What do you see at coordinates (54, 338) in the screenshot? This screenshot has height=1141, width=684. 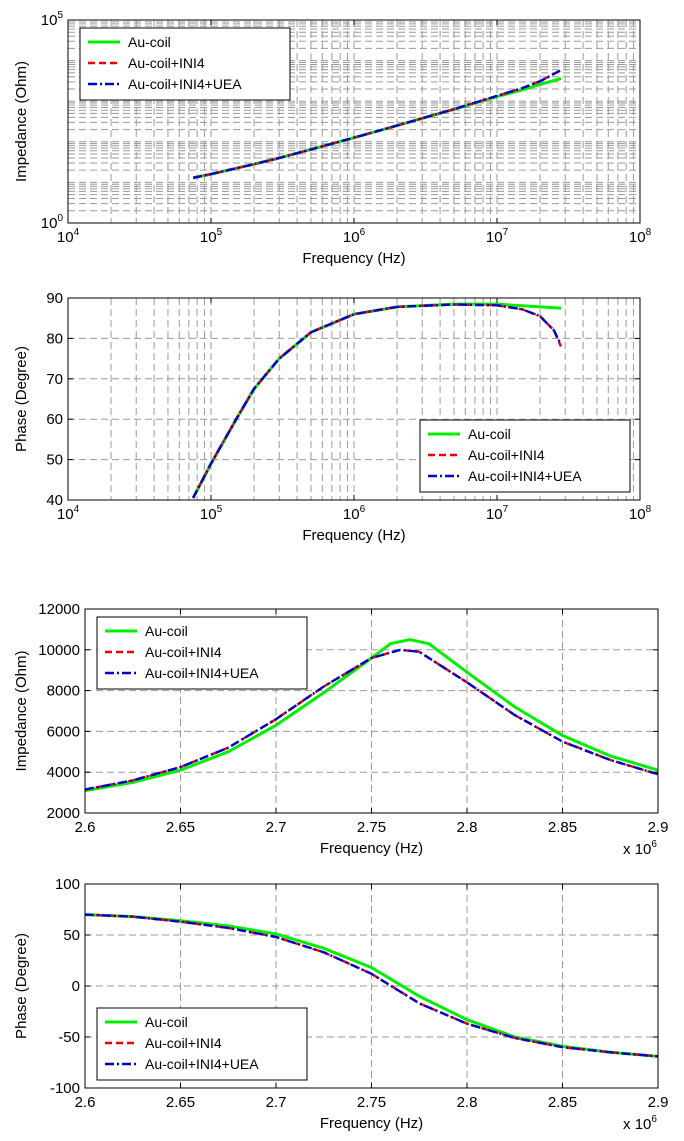 I see `y-tick-label: 80` at bounding box center [54, 338].